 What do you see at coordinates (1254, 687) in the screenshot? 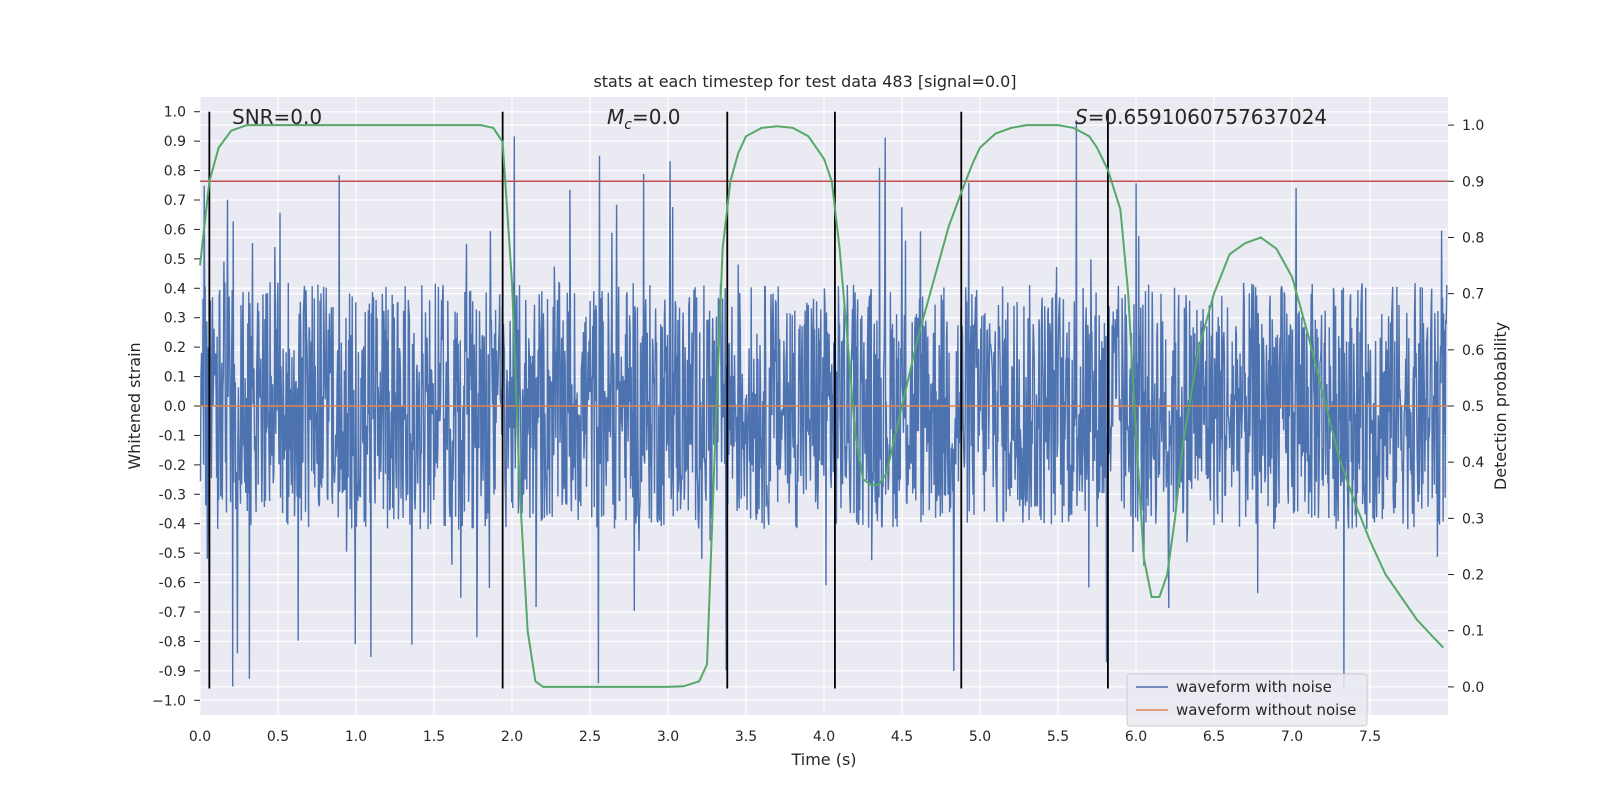
I see `legend-label-noise: waveform with noise` at bounding box center [1254, 687].